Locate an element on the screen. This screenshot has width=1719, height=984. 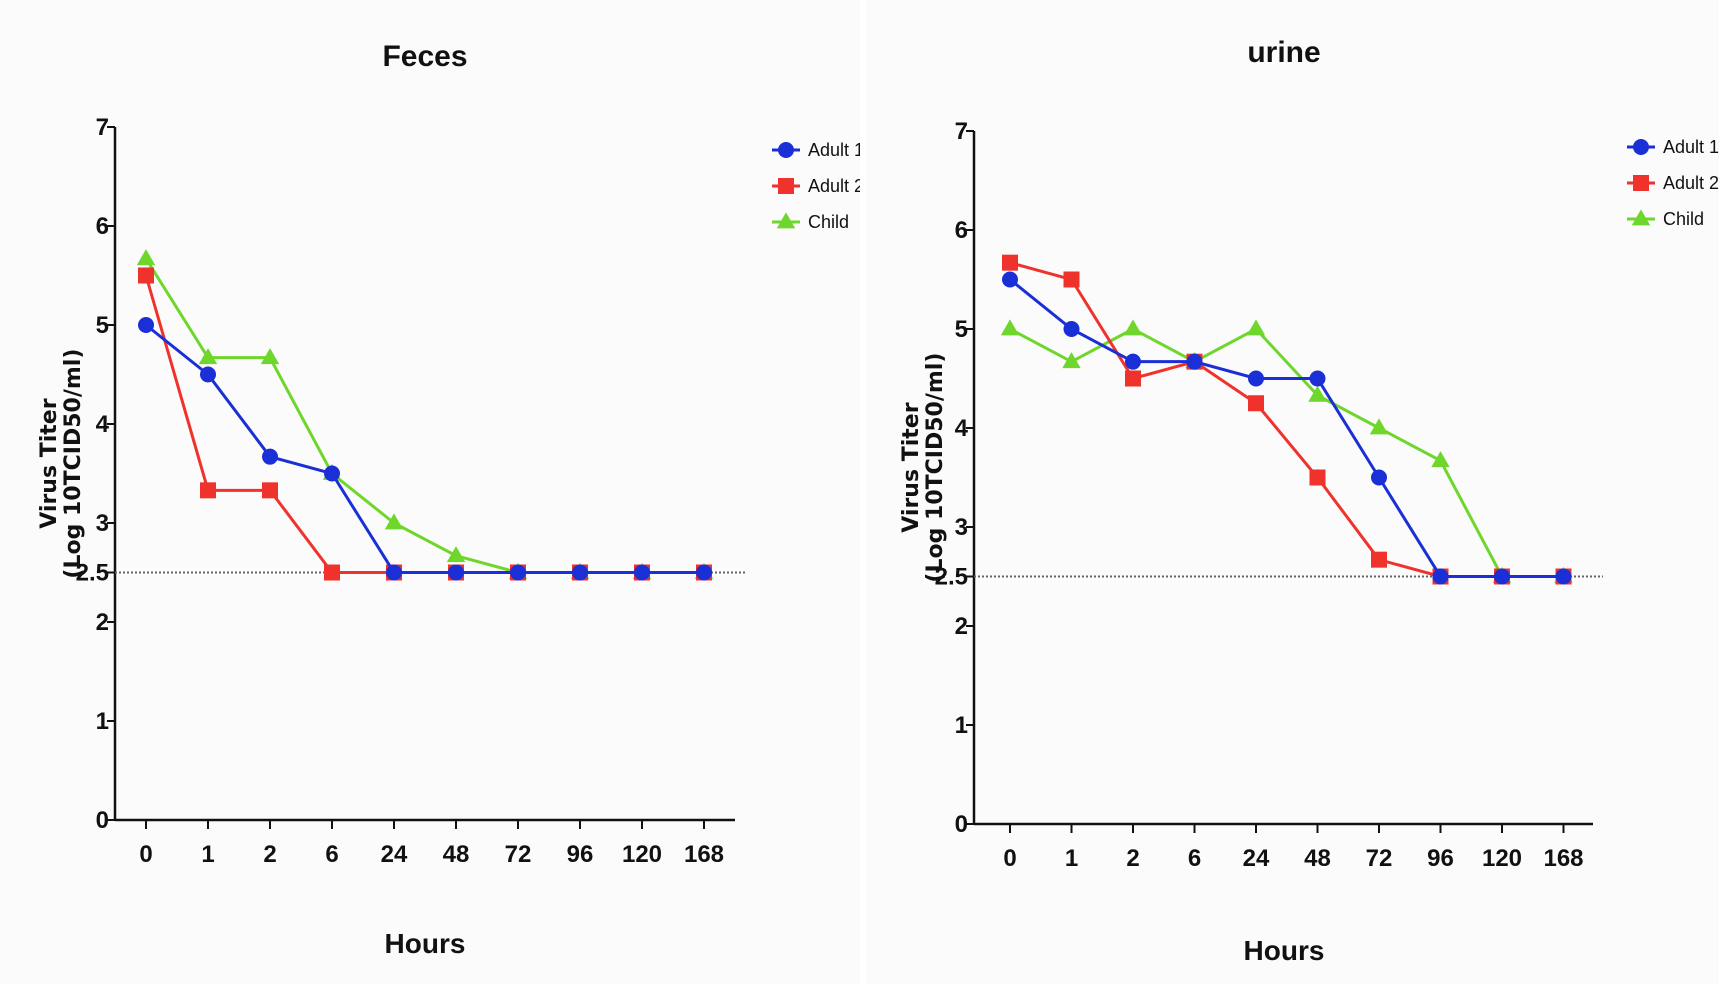
y-tick-label: 1 is located at coordinates (961, 725).